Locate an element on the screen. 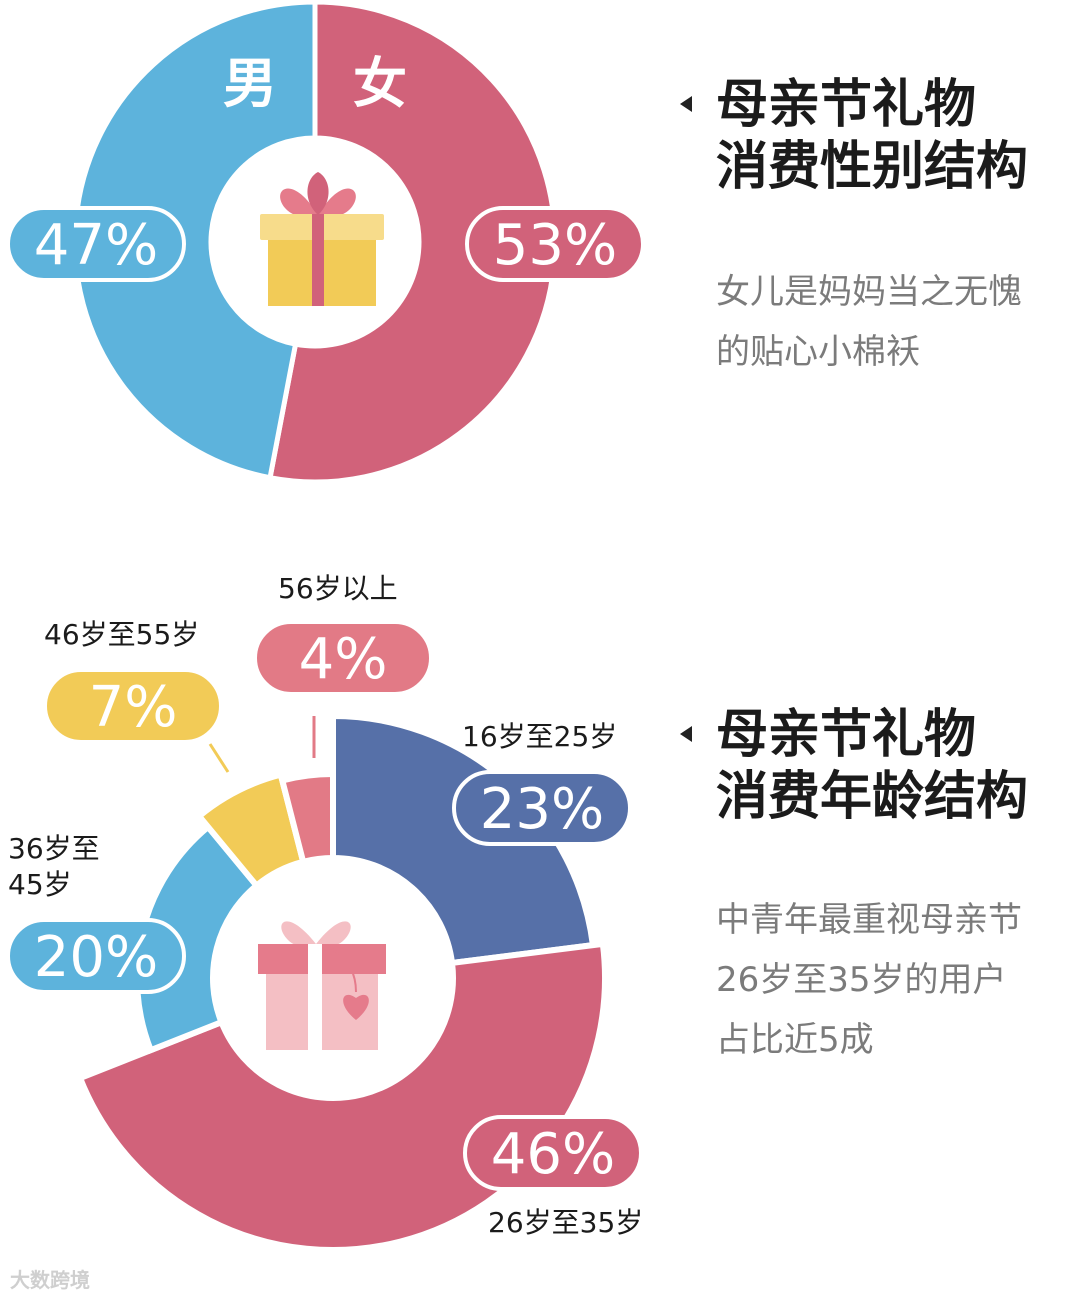 The width and height of the screenshot is (1080, 1299). gender-label-female: 女 is located at coordinates (380, 83).